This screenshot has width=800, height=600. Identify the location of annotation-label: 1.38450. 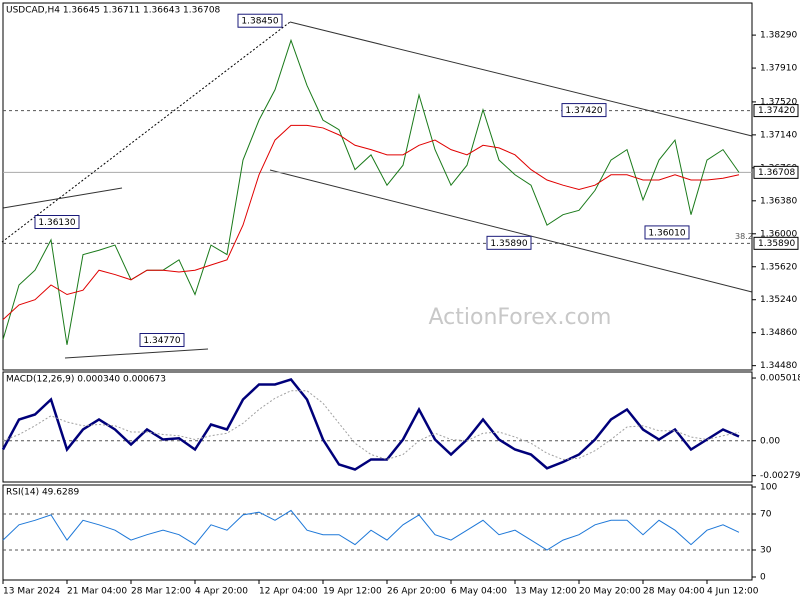
(259, 22).